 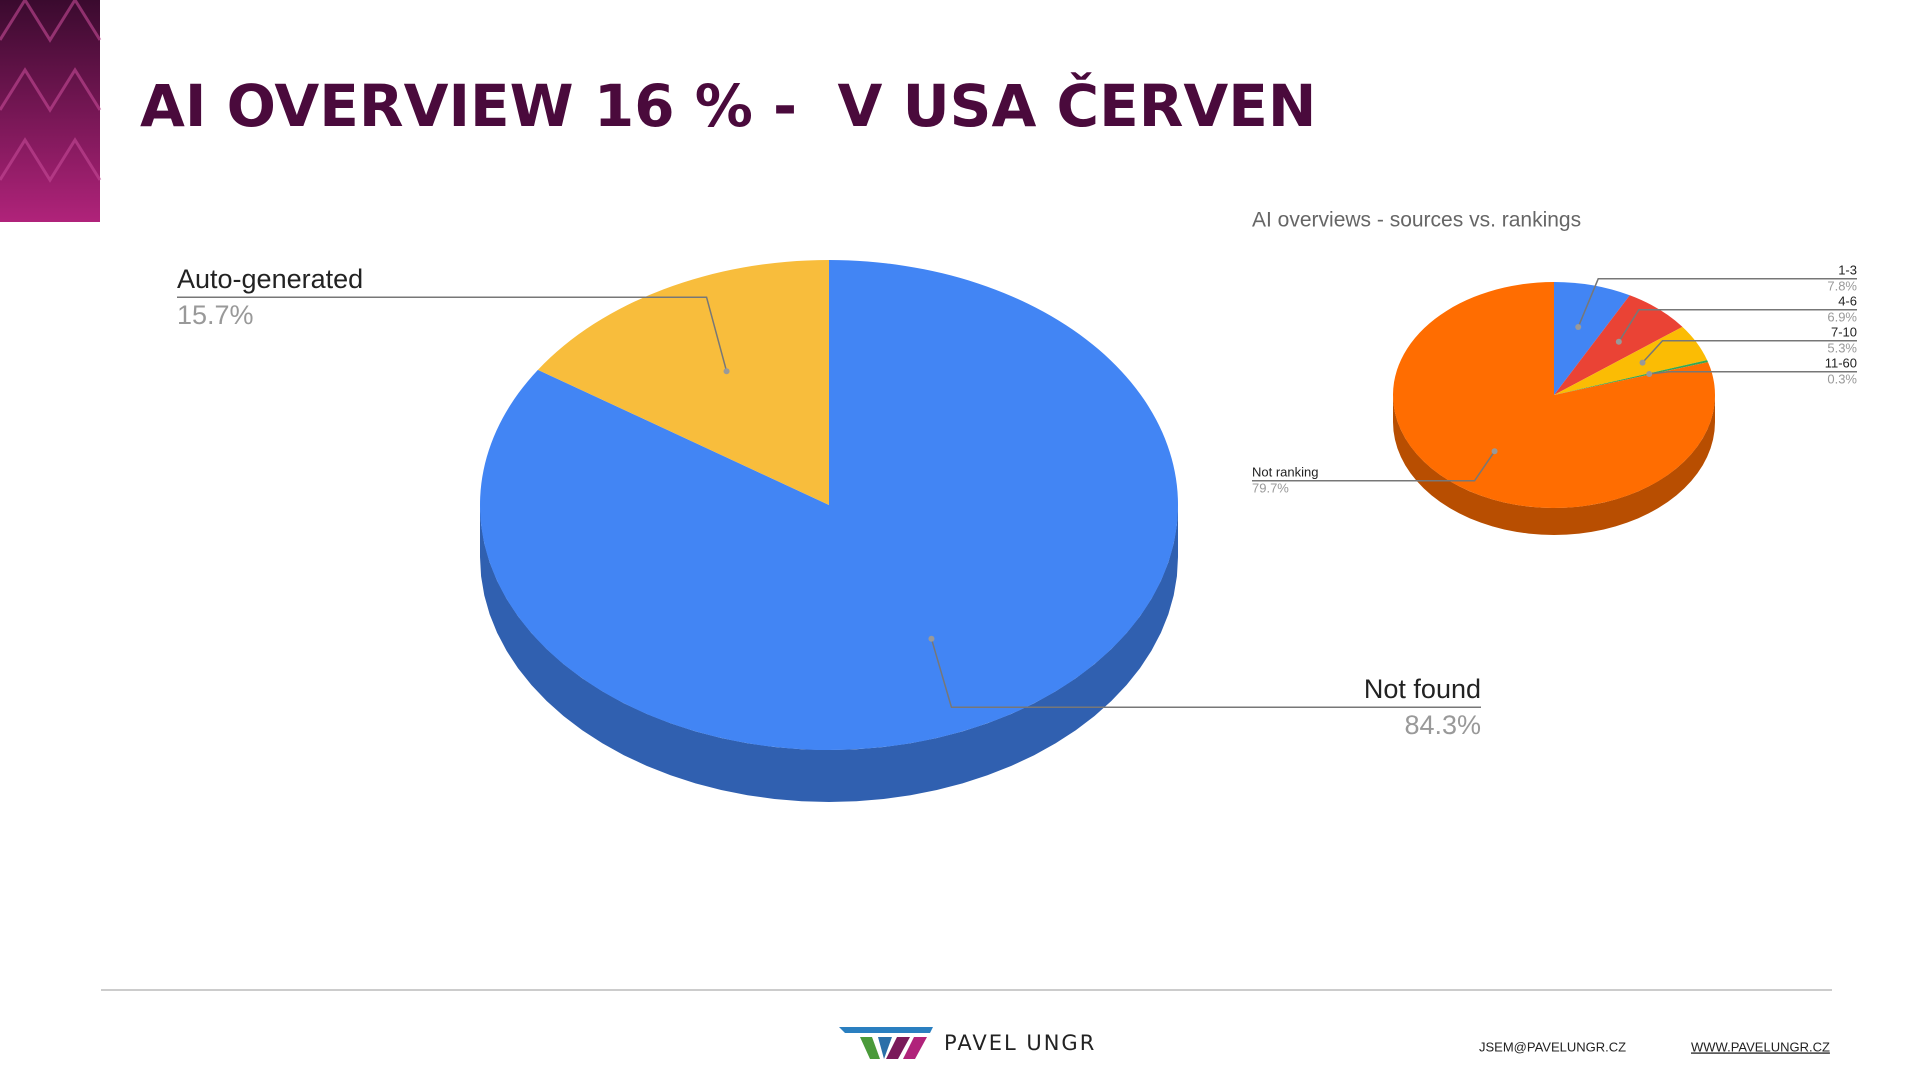 I want to click on slice-label: Not ranking, so click(x=1285, y=471).